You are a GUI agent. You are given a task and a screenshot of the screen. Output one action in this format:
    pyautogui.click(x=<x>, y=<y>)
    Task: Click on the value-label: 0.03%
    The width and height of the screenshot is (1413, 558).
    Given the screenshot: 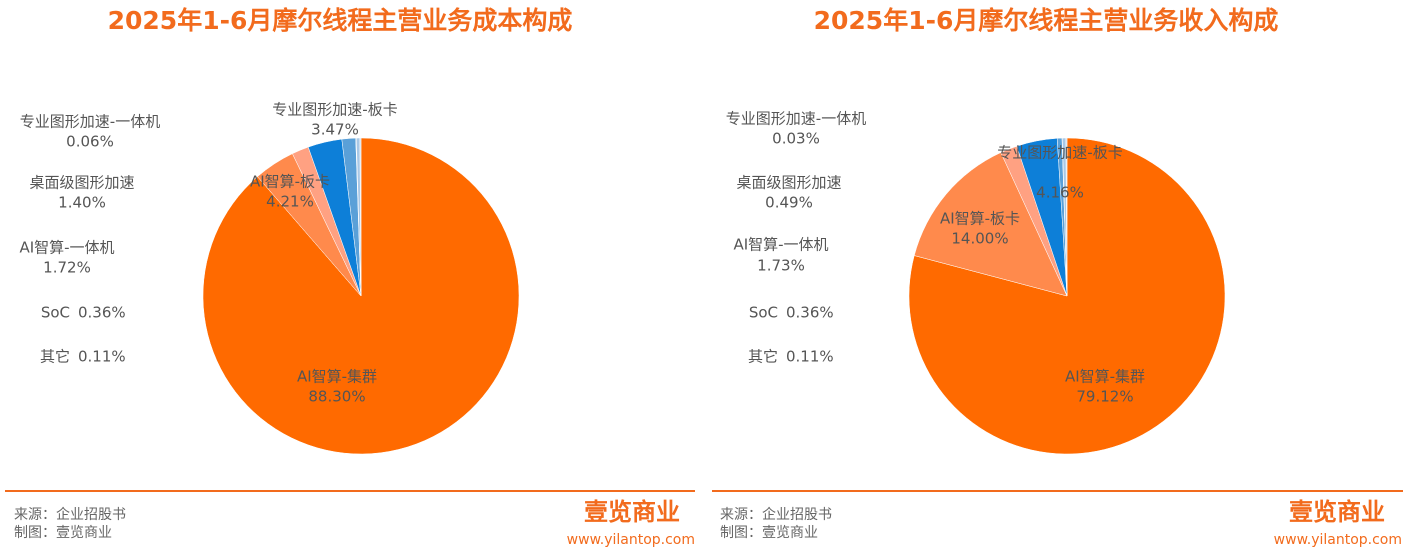 What is the action you would take?
    pyautogui.click(x=796, y=139)
    